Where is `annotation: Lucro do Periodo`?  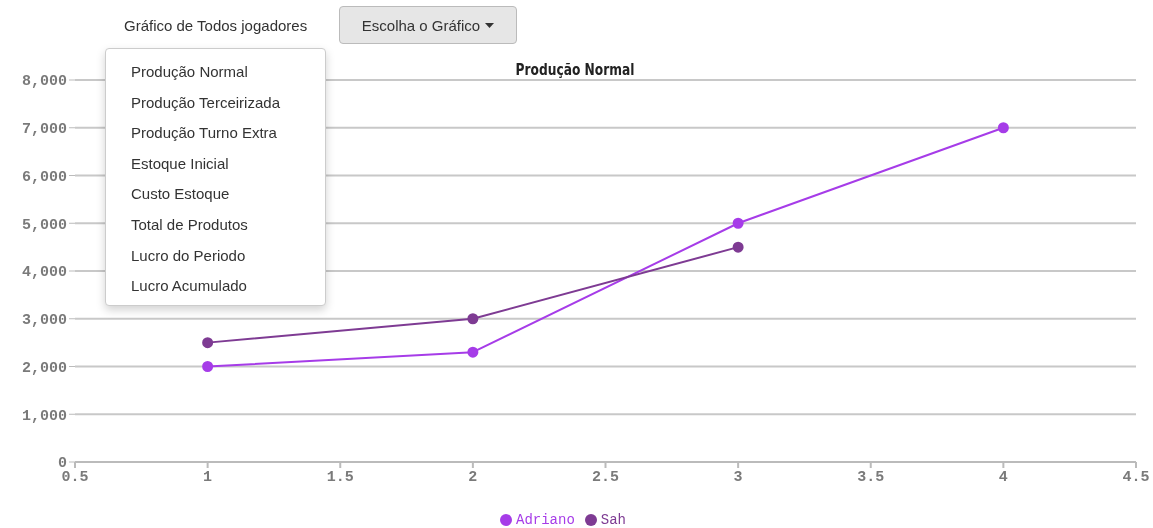 annotation: Lucro do Periodo is located at coordinates (188, 255).